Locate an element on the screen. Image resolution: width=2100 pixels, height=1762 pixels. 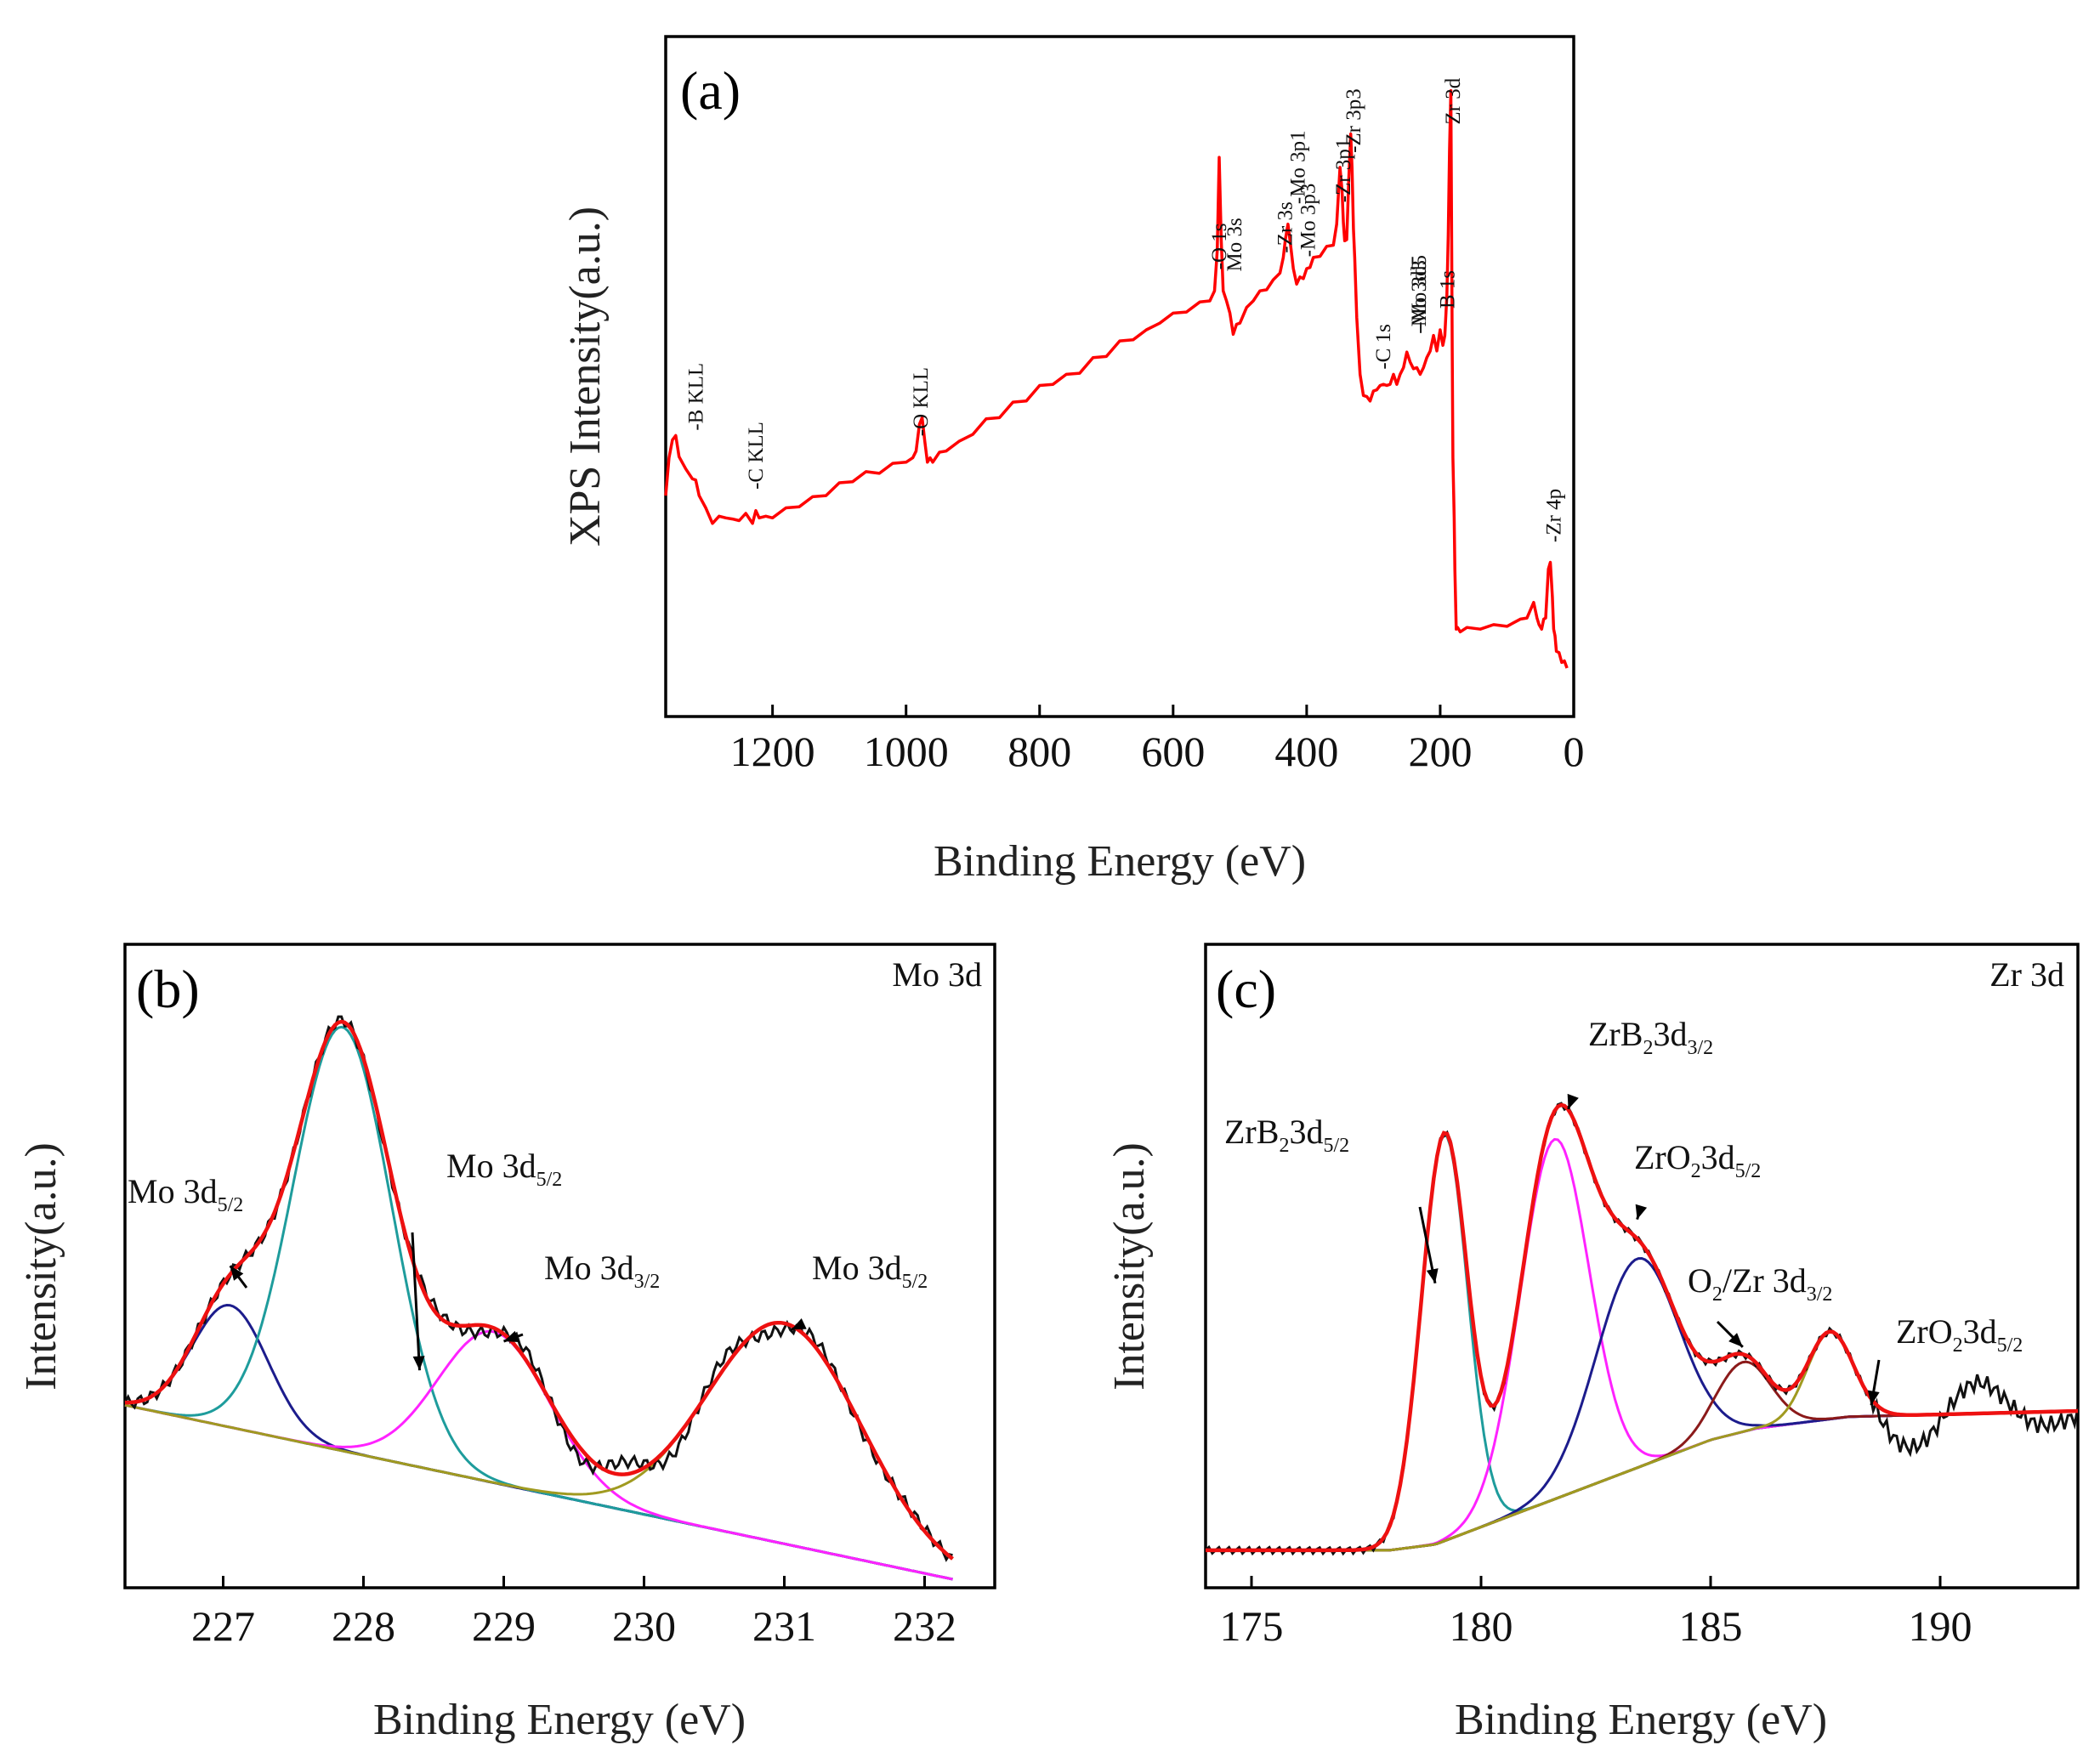
panel-b-x-tick-label: 231 is located at coordinates (784, 1626).